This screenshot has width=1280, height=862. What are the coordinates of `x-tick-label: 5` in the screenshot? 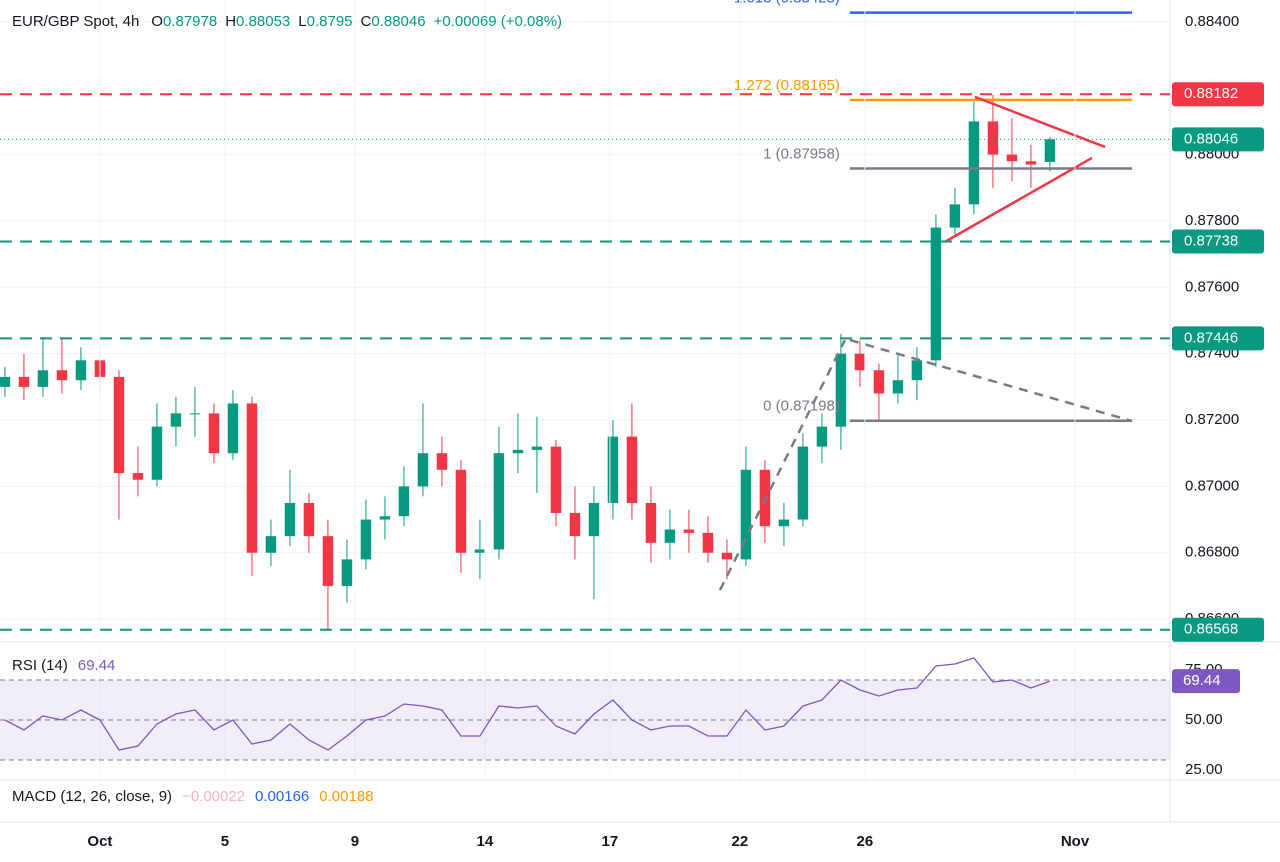 It's located at (225, 841).